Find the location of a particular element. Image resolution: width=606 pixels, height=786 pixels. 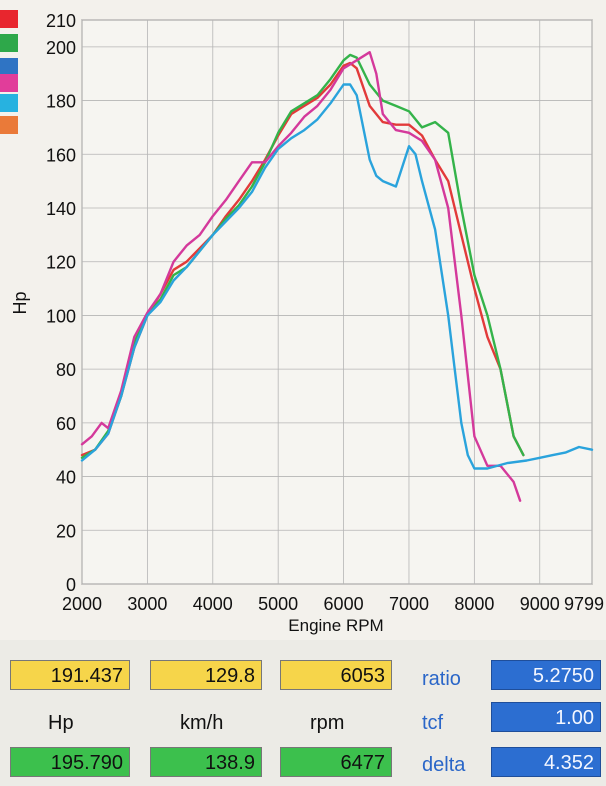

delta-label: delta is located at coordinates (444, 765).